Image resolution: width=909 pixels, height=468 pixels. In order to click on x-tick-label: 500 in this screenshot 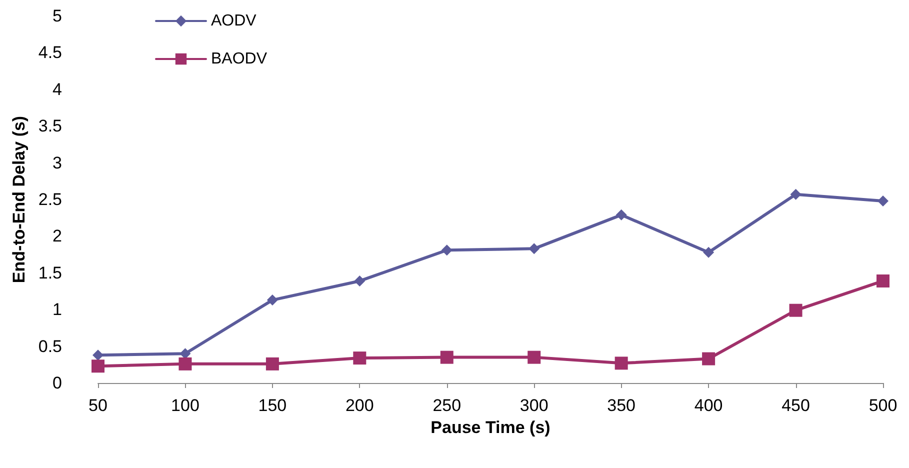, I will do `click(883, 405)`.